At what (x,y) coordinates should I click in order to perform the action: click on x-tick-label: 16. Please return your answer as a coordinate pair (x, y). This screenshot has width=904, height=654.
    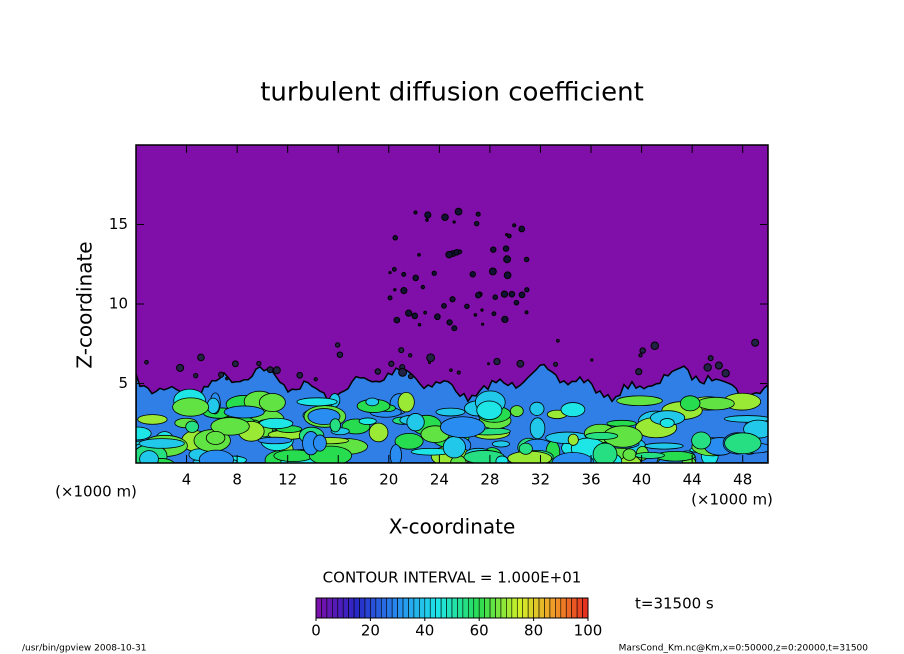
    Looking at the image, I should click on (338, 480).